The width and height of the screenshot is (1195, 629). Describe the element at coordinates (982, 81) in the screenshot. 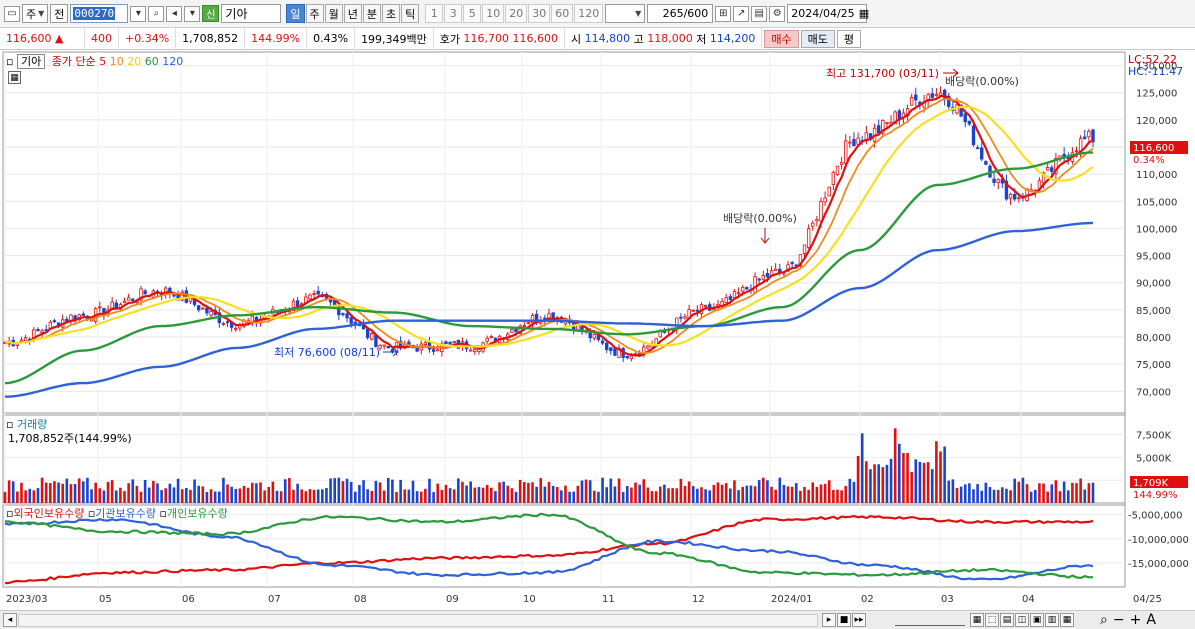

I see `dividend-annotation-2: 배당락(0.00%)` at that location.